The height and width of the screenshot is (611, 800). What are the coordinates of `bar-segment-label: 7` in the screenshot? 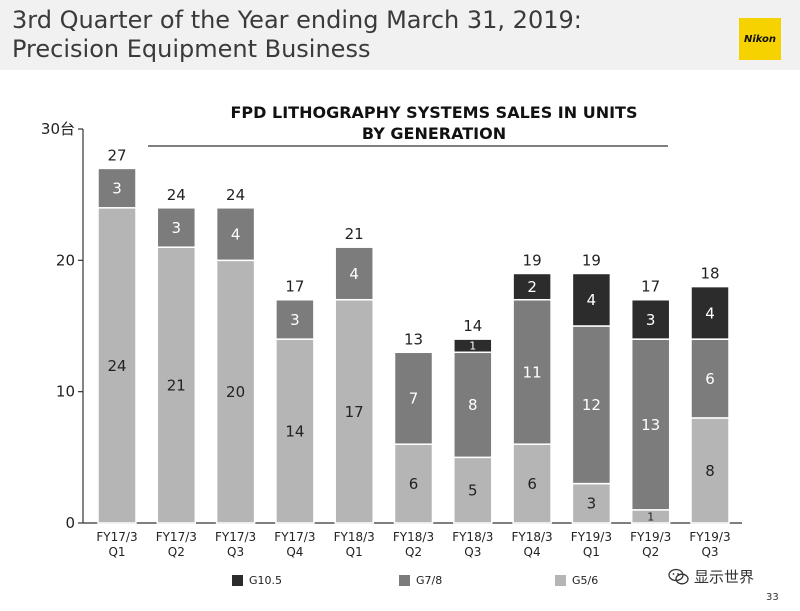 It's located at (414, 399).